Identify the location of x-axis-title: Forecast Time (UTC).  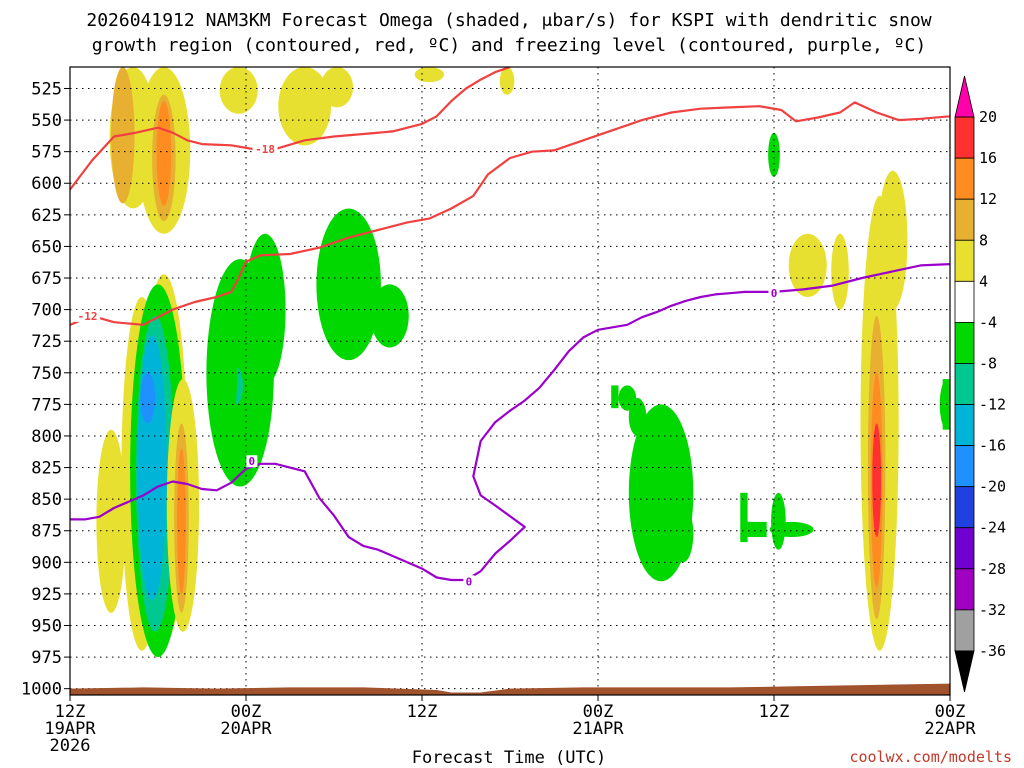
(509, 758).